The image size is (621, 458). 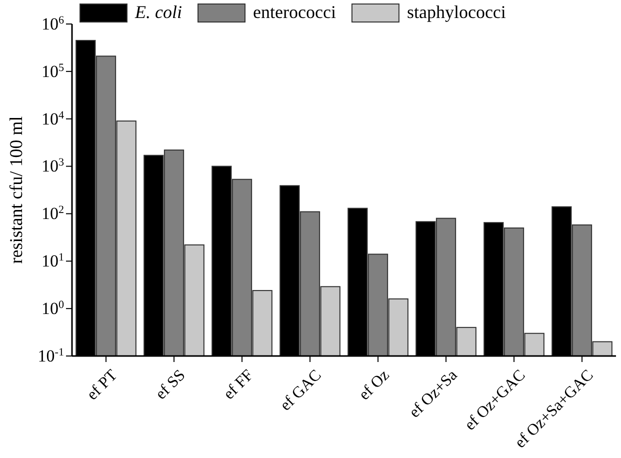 I want to click on y-tick-label: 10$^{4}$, so click(x=52, y=118).